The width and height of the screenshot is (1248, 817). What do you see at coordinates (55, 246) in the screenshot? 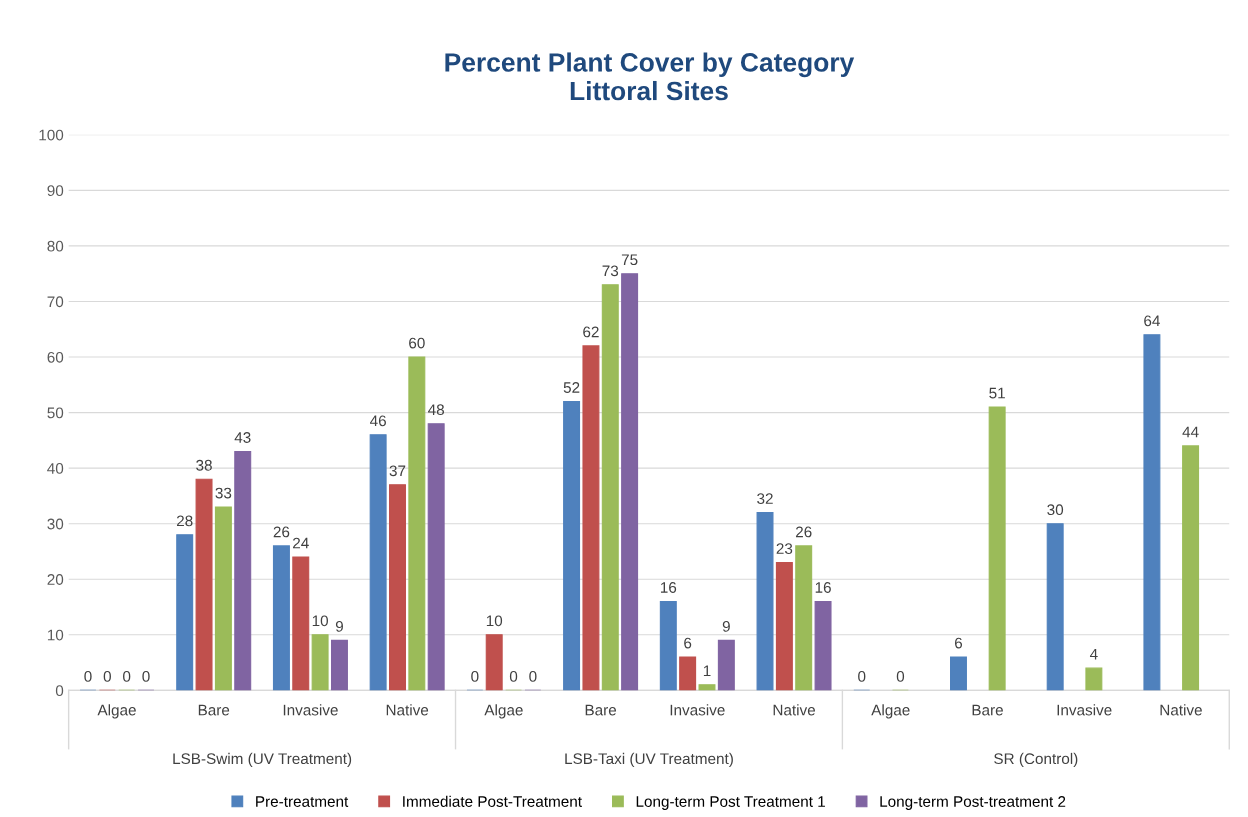
I see `y-tick-label: 80` at bounding box center [55, 246].